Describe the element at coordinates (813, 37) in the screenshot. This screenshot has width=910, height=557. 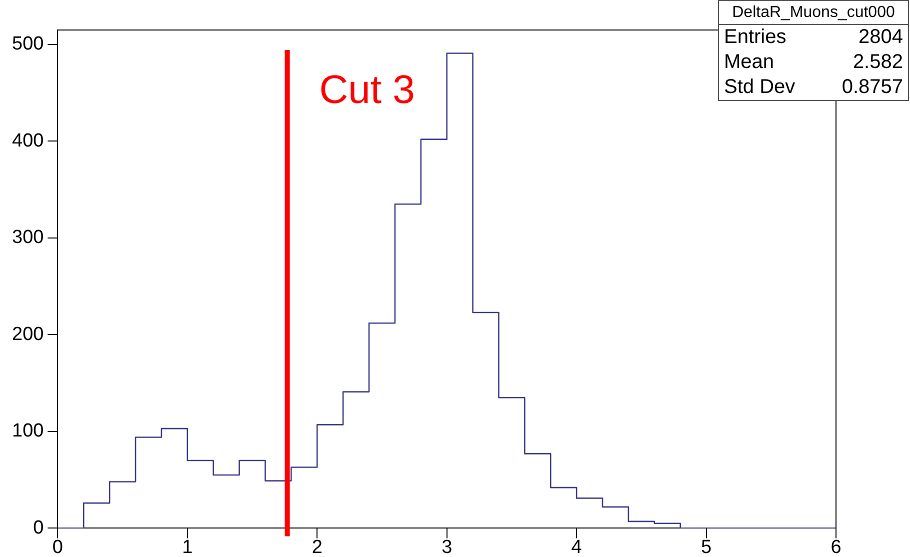
I see `text: Entries 2804` at that location.